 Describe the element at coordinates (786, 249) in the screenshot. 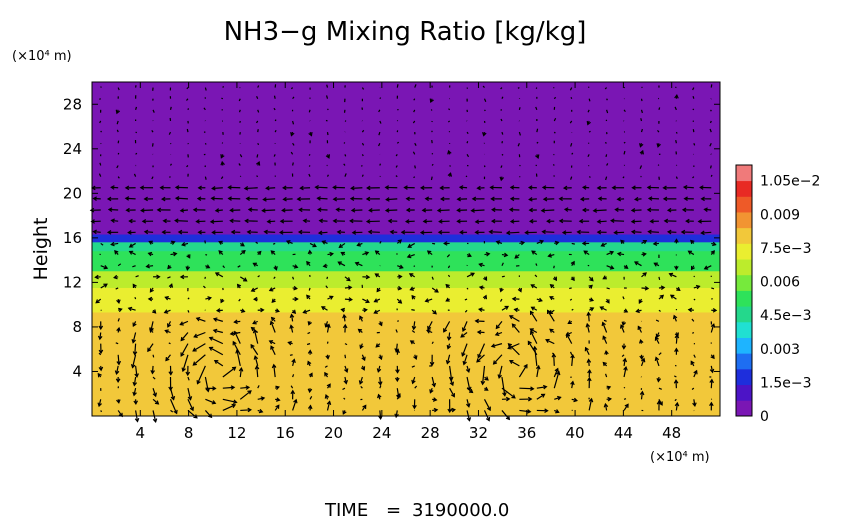

I see `colorbar-tick-label: 7.5e−3` at that location.